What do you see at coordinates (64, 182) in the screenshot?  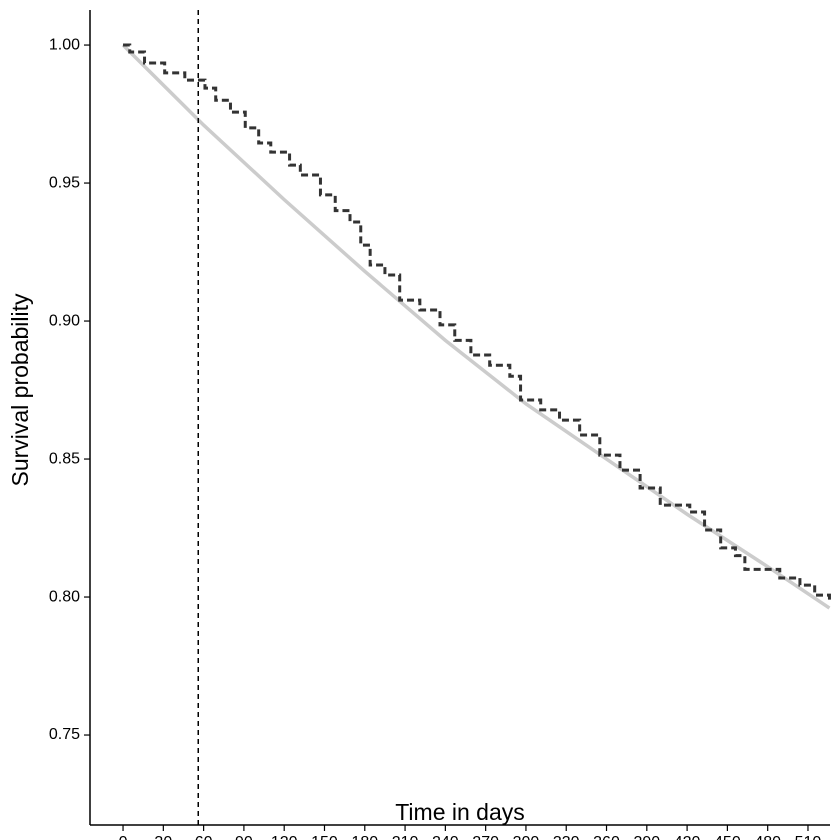 I see `y-tick-label: 0.95` at bounding box center [64, 182].